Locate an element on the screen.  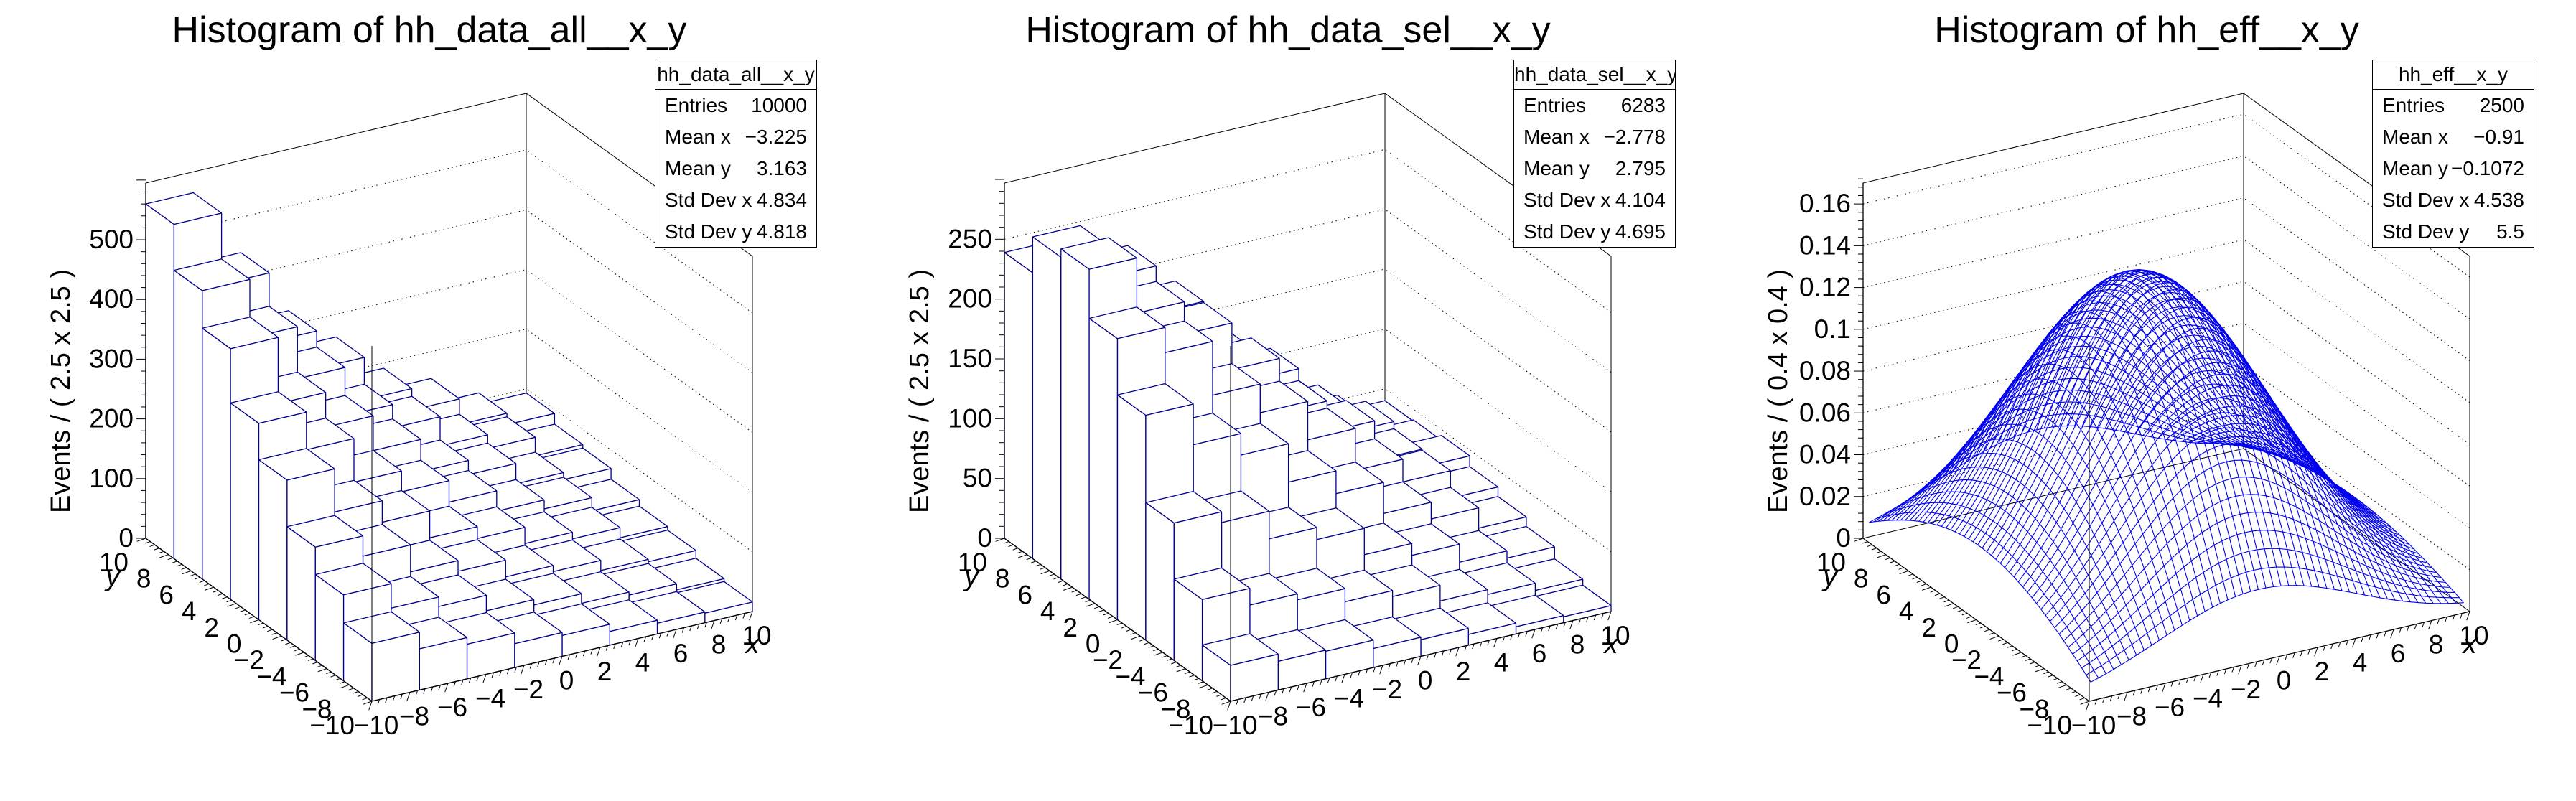
x-tick-label: 8 is located at coordinates (1577, 645).